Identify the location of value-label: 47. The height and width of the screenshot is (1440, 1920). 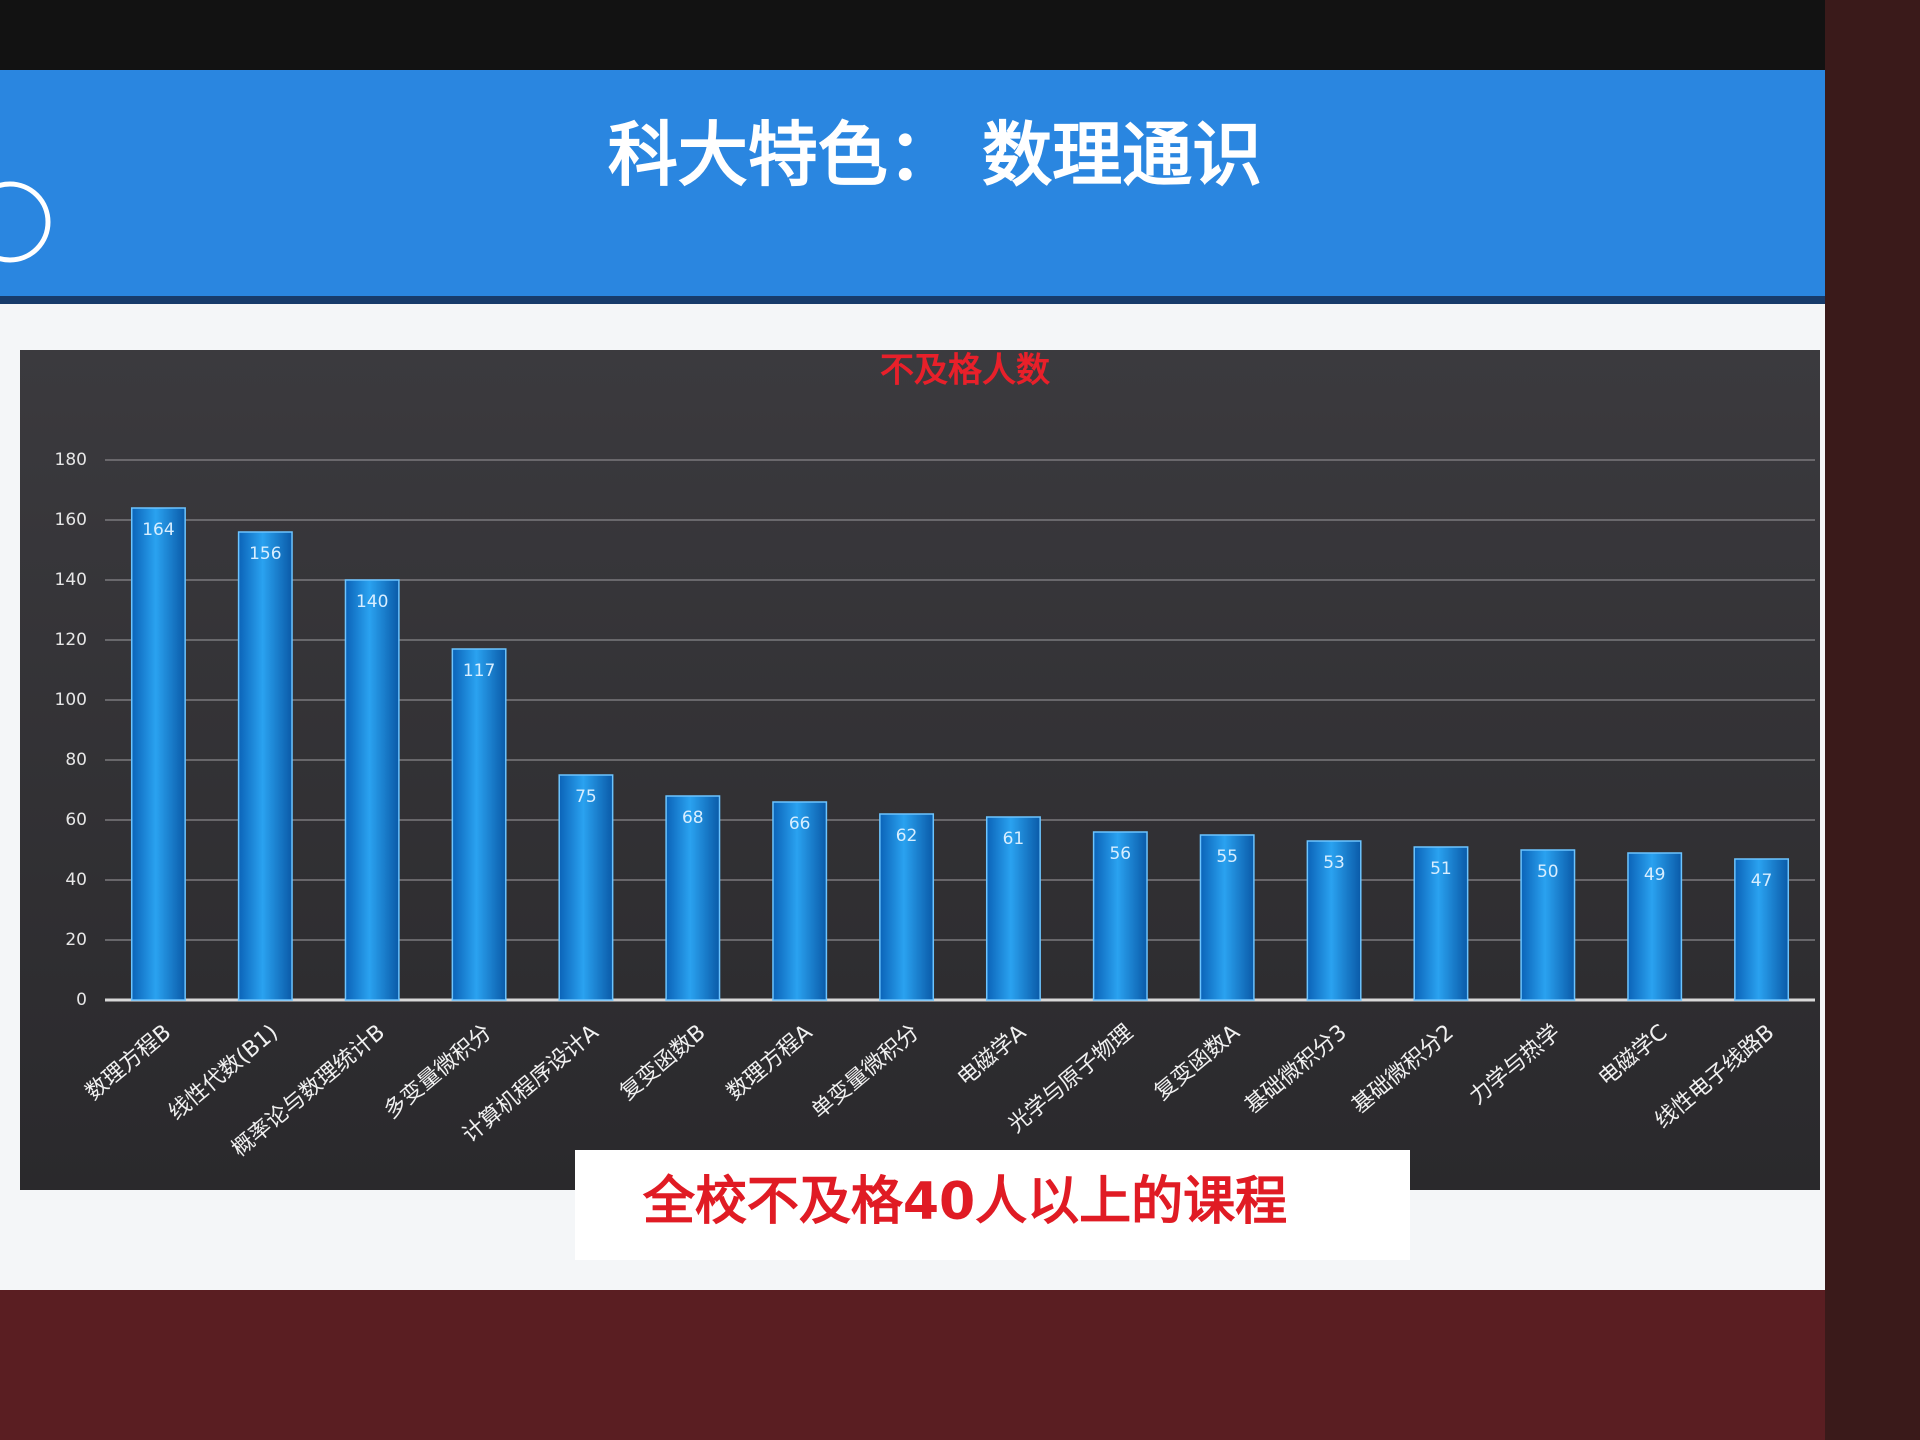
(1762, 881).